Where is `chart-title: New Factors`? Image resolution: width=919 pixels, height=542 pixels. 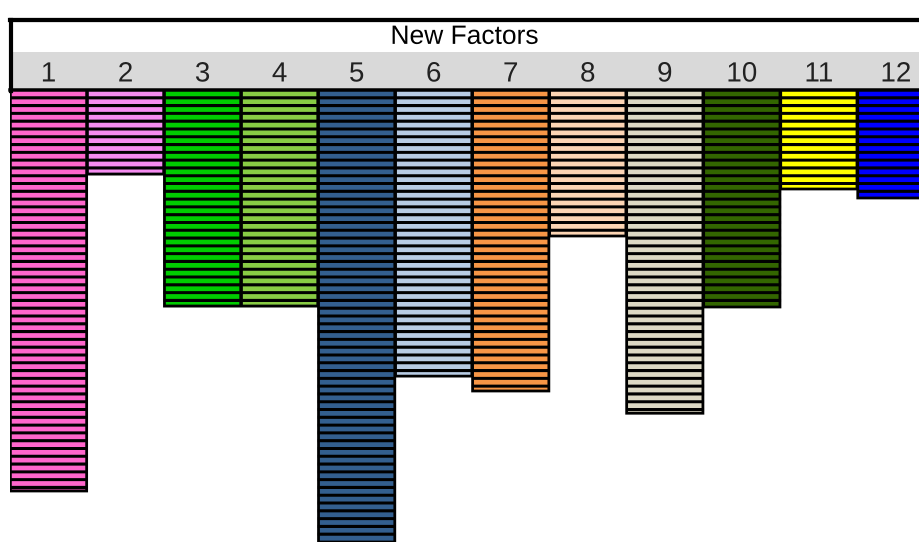 chart-title: New Factors is located at coordinates (465, 35).